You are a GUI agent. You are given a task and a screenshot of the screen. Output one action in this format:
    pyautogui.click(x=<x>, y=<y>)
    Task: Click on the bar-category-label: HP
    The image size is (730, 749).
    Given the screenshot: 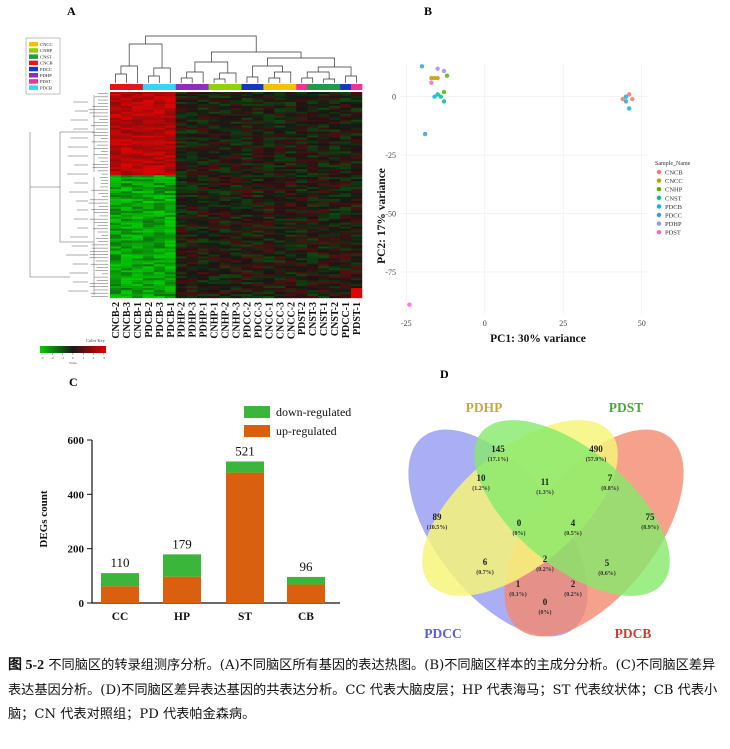 What is the action you would take?
    pyautogui.click(x=182, y=617)
    